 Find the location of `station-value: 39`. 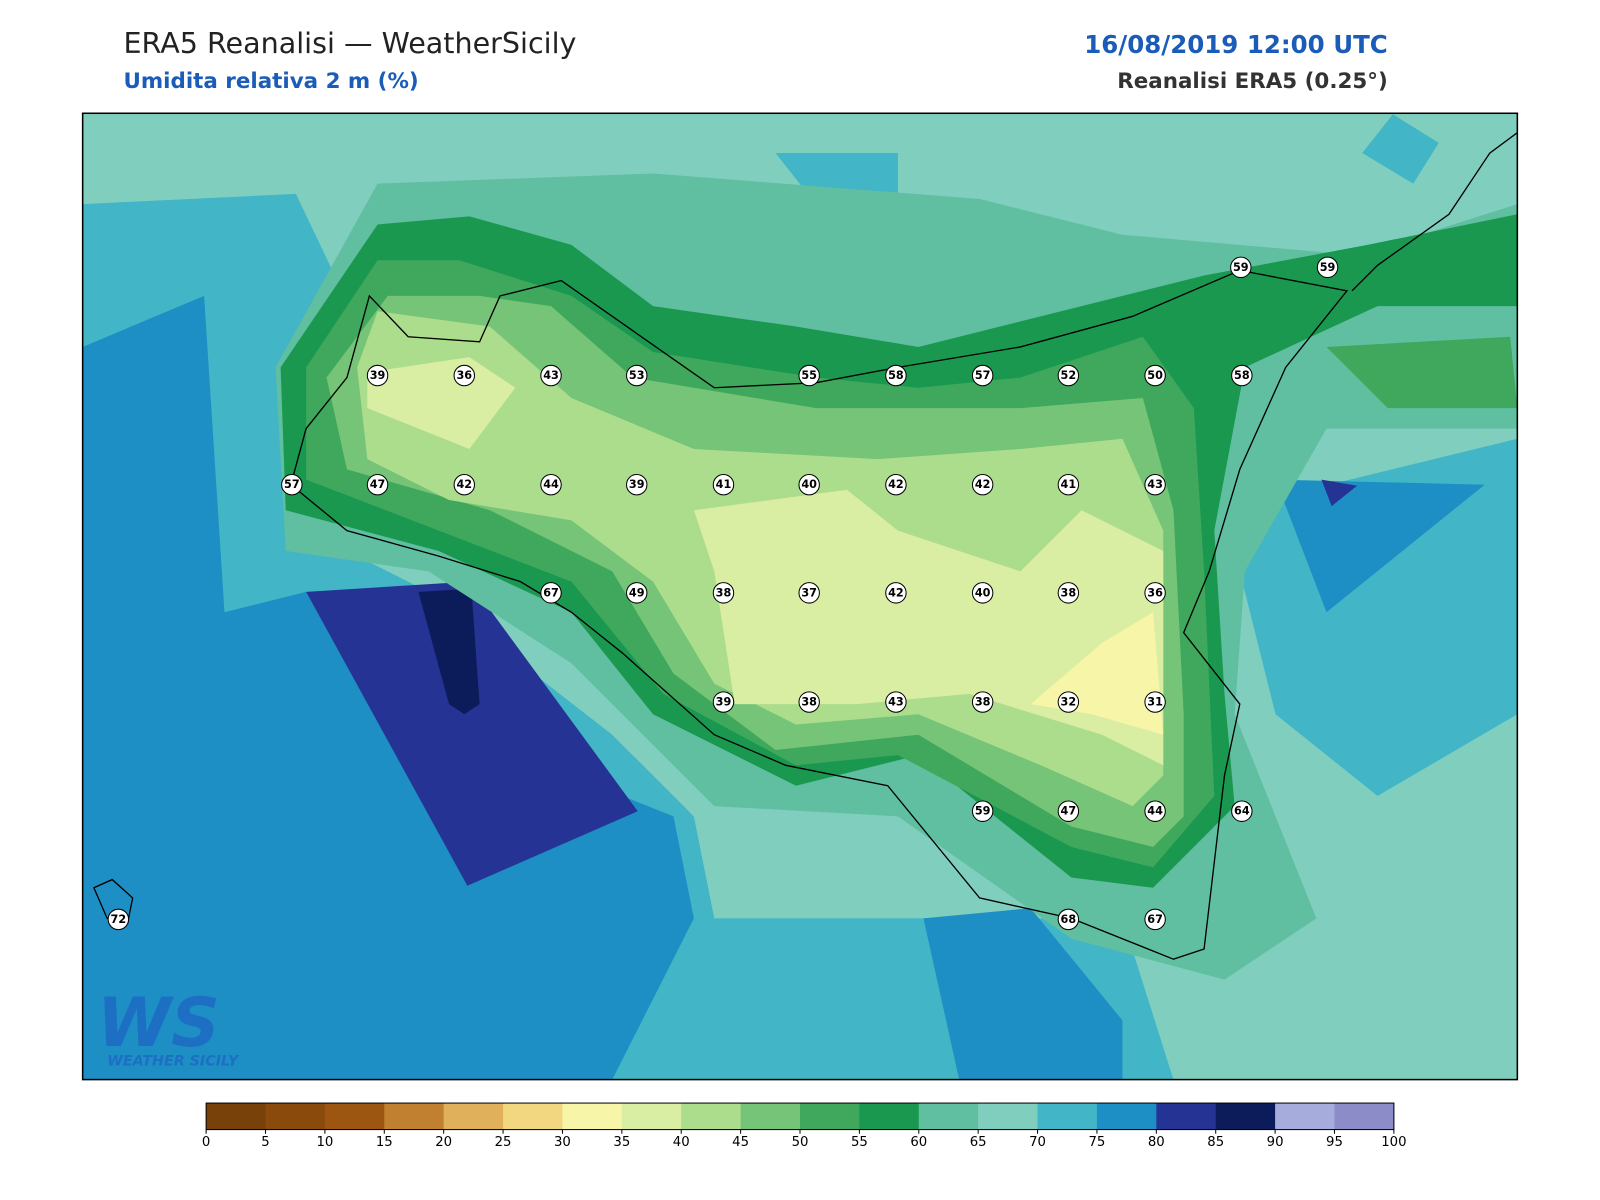

station-value: 39 is located at coordinates (724, 702).